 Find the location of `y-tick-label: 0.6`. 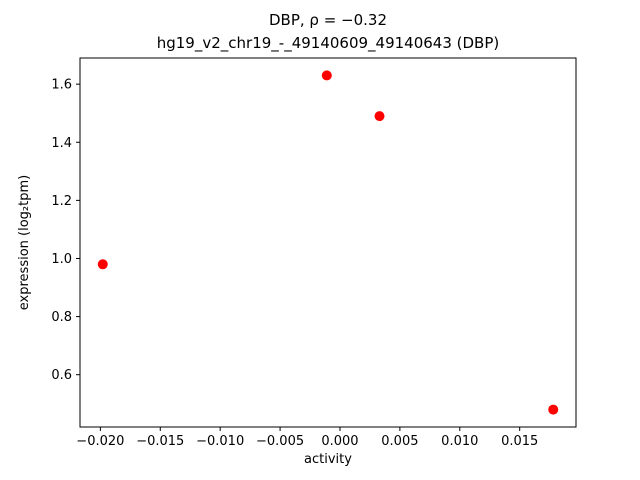

y-tick-label: 0.6 is located at coordinates (61, 375).